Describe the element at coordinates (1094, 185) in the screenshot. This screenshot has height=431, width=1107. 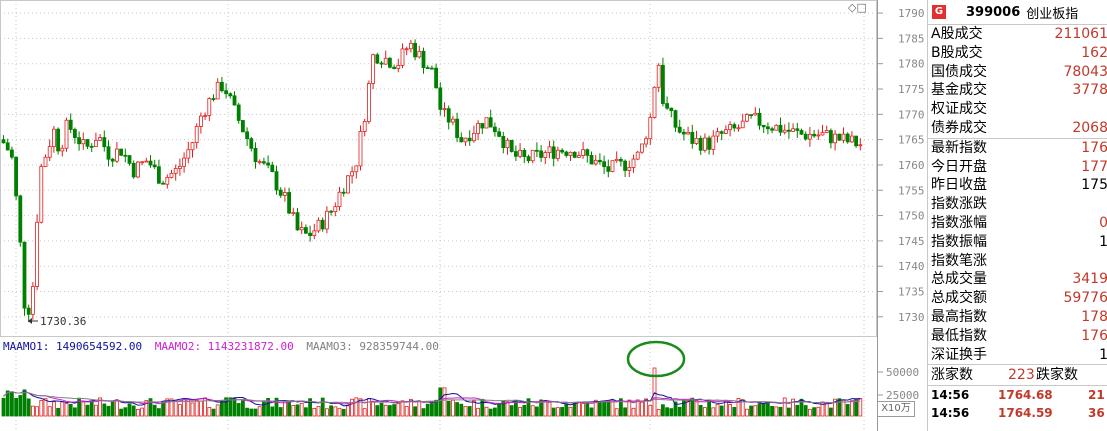
I see `row-value: 175` at that location.